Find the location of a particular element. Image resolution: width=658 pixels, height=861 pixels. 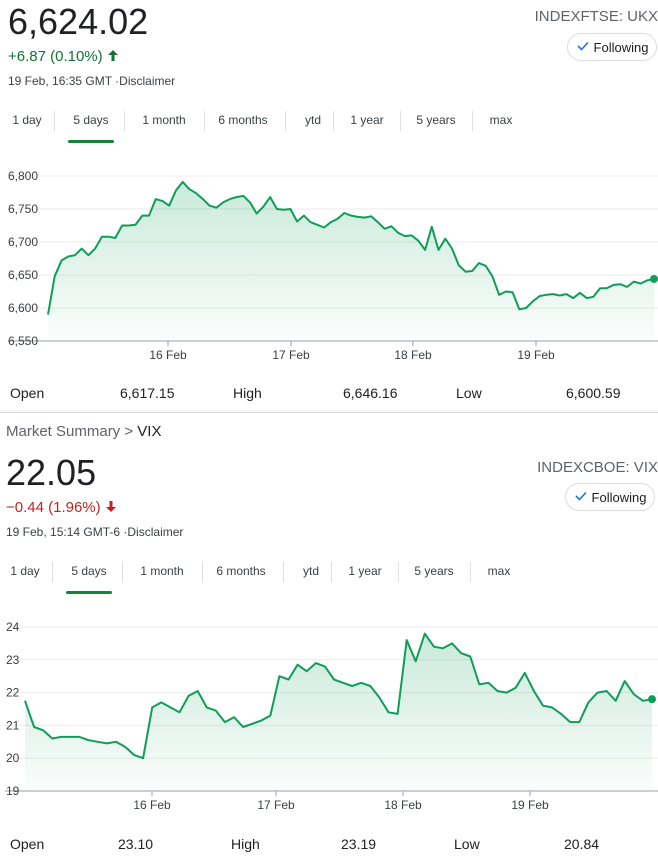

y-tick-label: 6,700 is located at coordinates (23, 242).